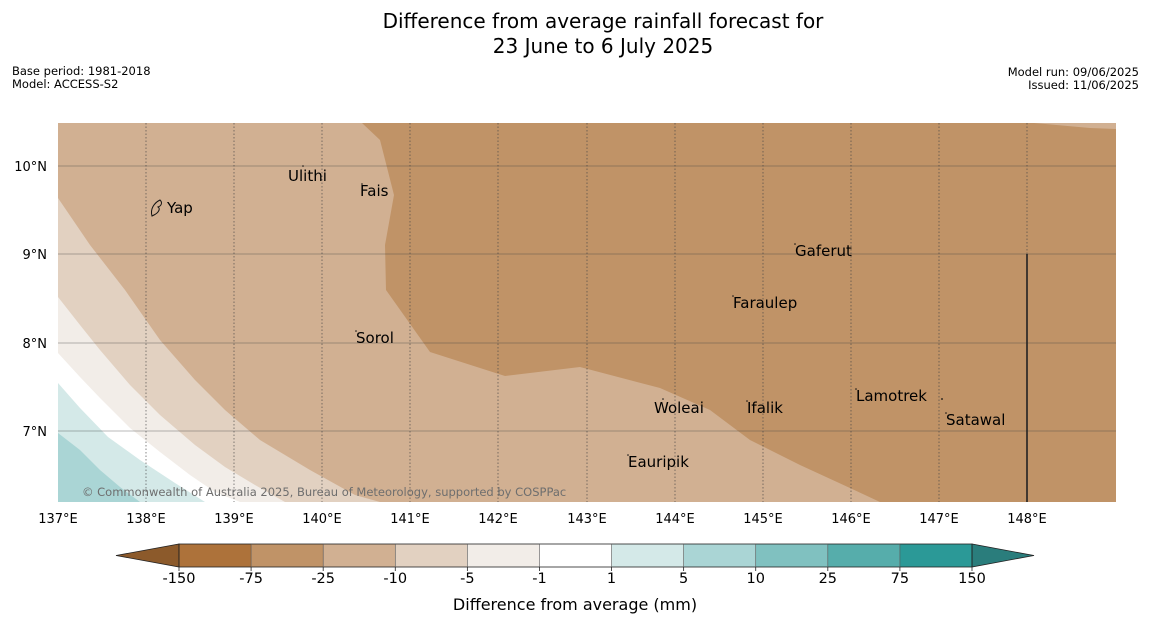 This screenshot has width=1150, height=644. Describe the element at coordinates (147, 555) in the screenshot. I see `colorbar-extend-low` at that location.